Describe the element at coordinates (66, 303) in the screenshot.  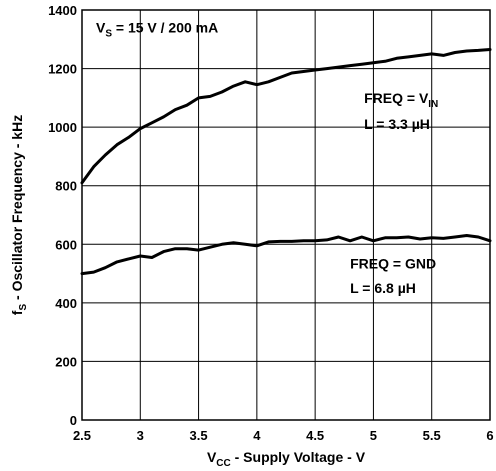
I see `y-tick-label: 400` at that location.